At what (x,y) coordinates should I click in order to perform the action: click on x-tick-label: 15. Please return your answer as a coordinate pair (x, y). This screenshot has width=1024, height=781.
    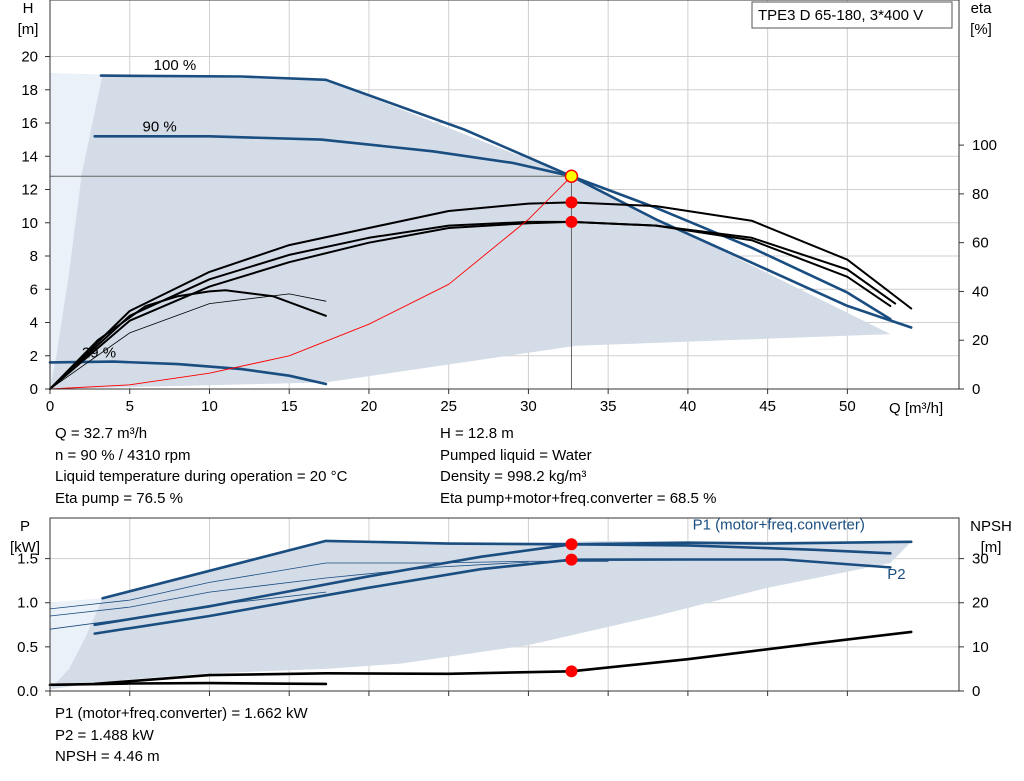
    Looking at the image, I should click on (289, 406).